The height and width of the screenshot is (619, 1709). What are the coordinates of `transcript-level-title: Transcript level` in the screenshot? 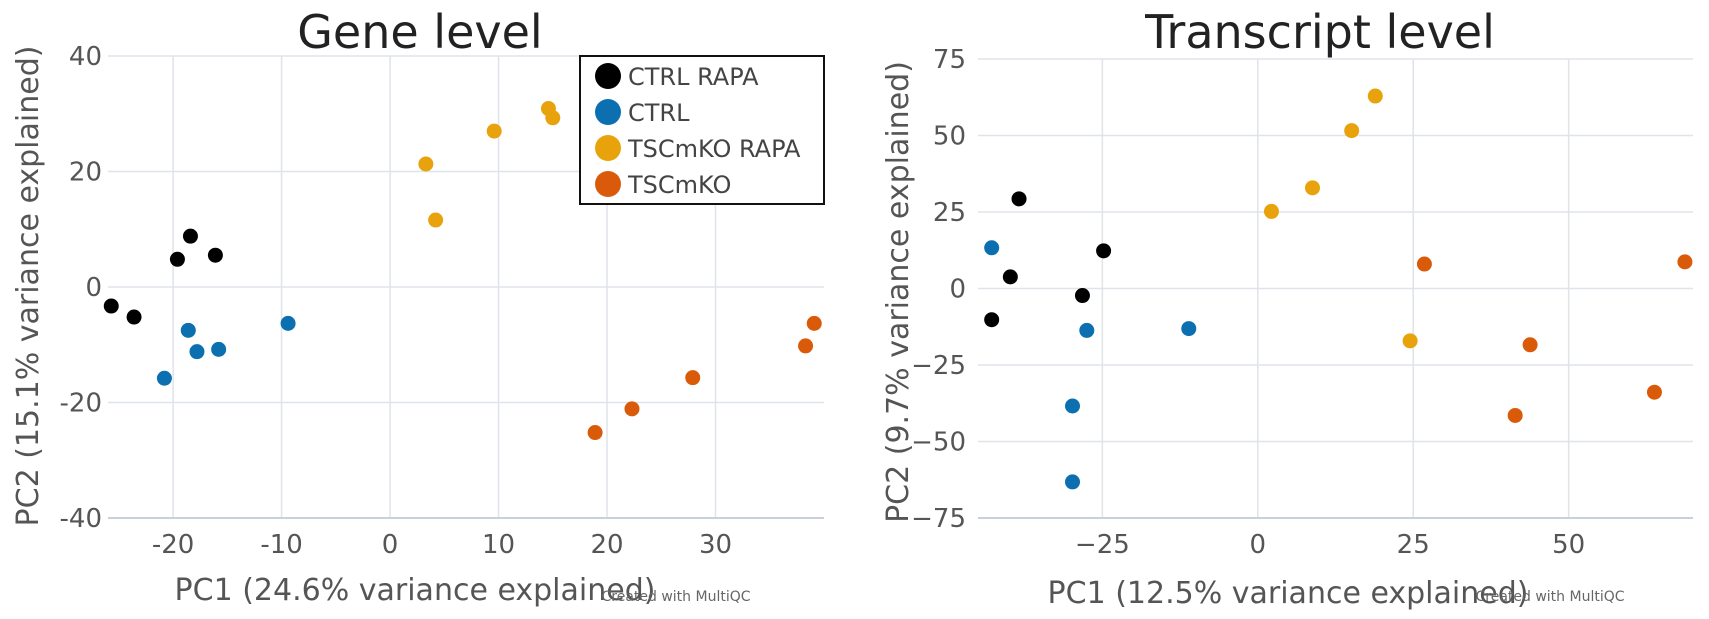 It's located at (1319, 32).